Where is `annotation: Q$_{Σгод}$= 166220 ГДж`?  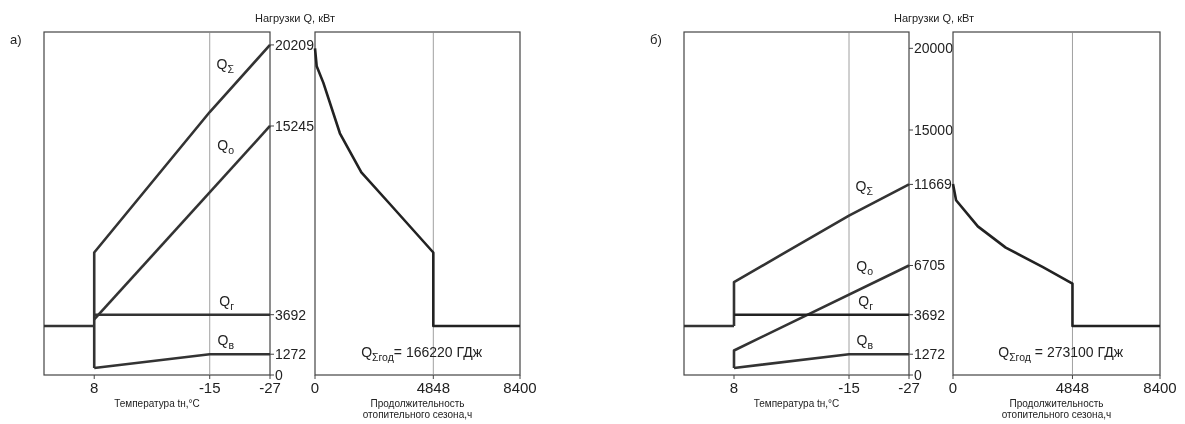
annotation: Q$_{Σгод}$= 166220 ГДж is located at coordinates (422, 354).